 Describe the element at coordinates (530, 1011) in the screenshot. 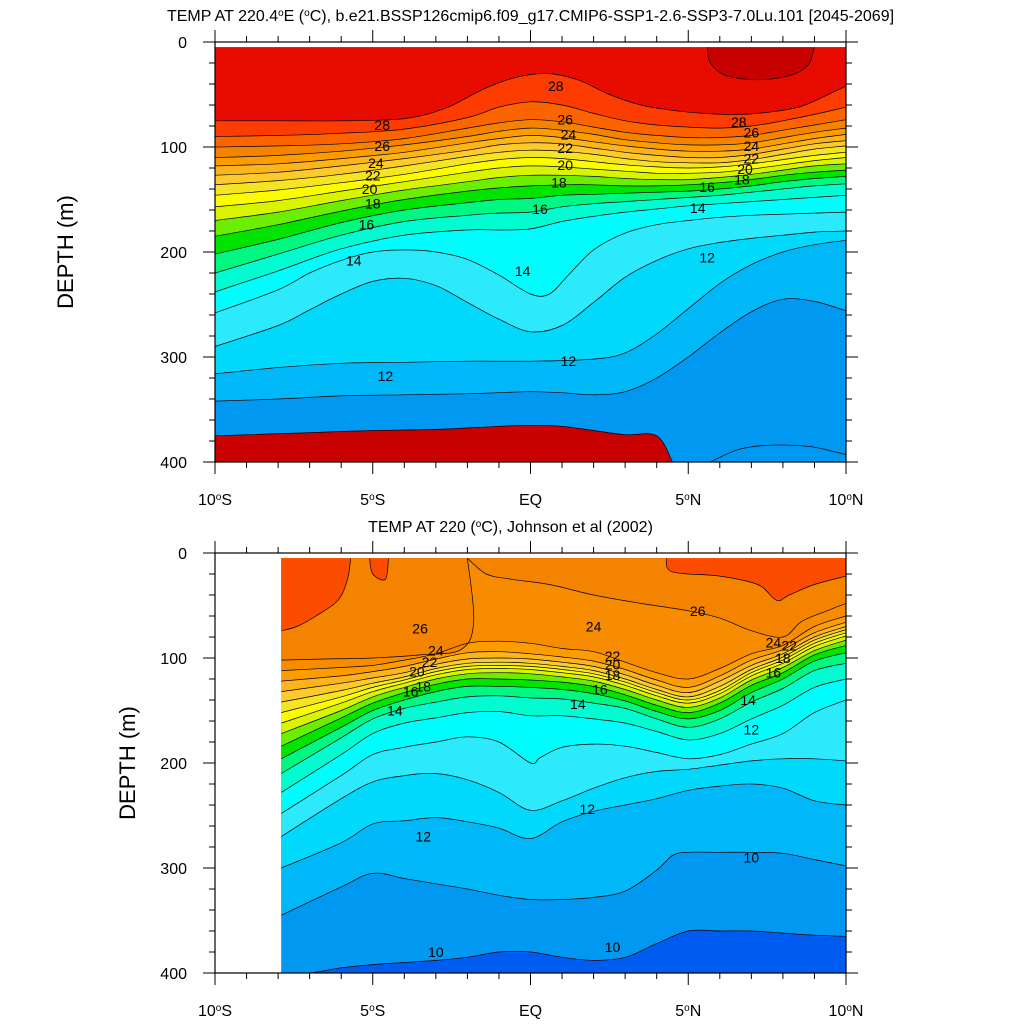

I see `x-tick-label-part: EQ` at that location.